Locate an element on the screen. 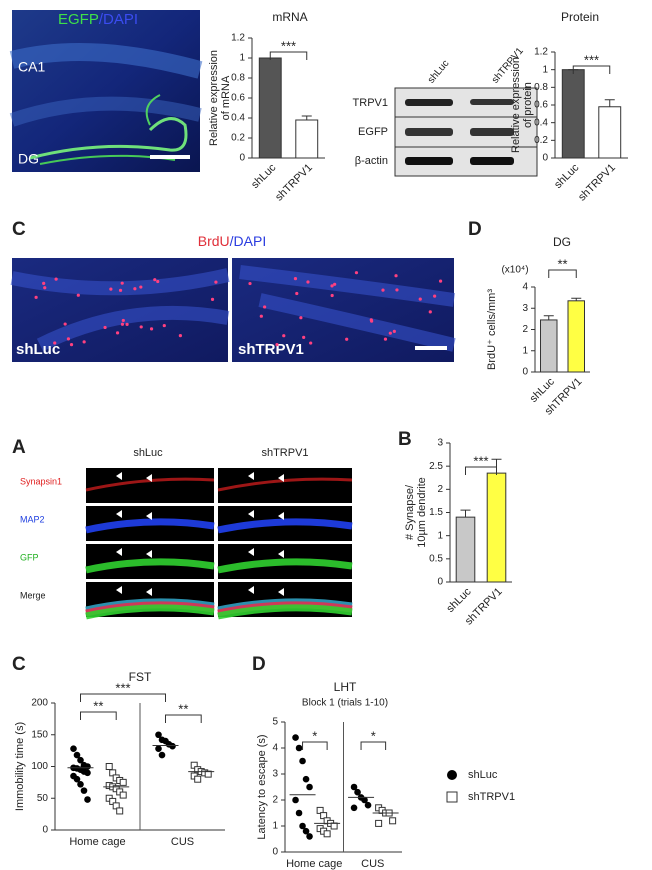  image-row-label: GFP is located at coordinates (29, 557).